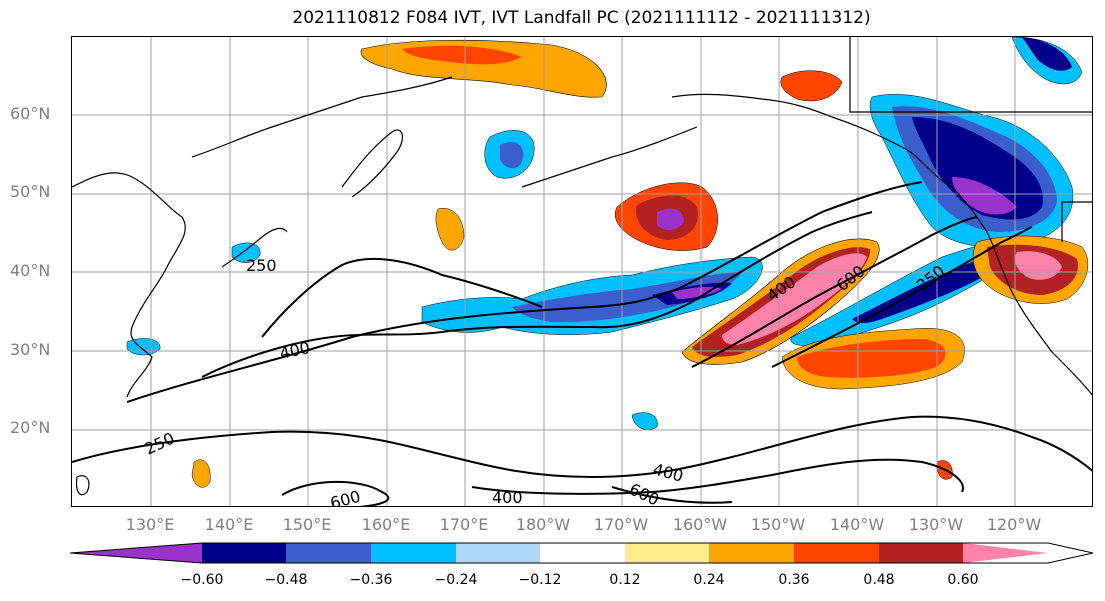 This screenshot has width=1105, height=601. What do you see at coordinates (150, 524) in the screenshot?
I see `lon-label-130e: 130°E` at bounding box center [150, 524].